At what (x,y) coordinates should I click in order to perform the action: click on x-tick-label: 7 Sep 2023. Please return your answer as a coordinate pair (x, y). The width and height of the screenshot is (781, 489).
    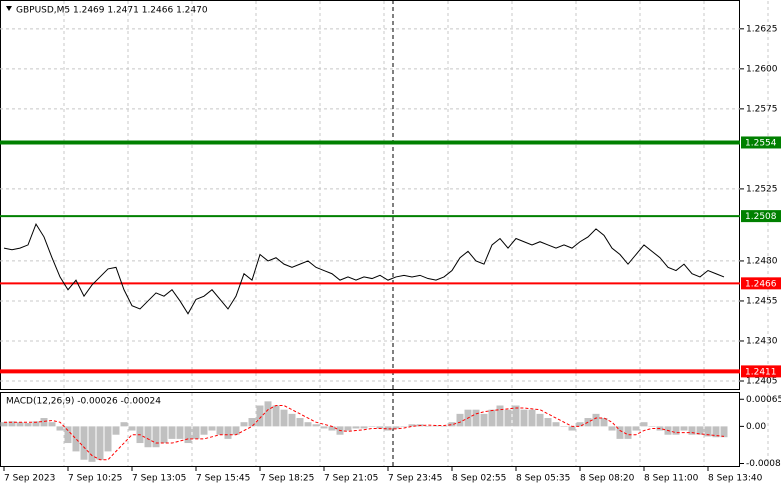
    Looking at the image, I should click on (29, 479).